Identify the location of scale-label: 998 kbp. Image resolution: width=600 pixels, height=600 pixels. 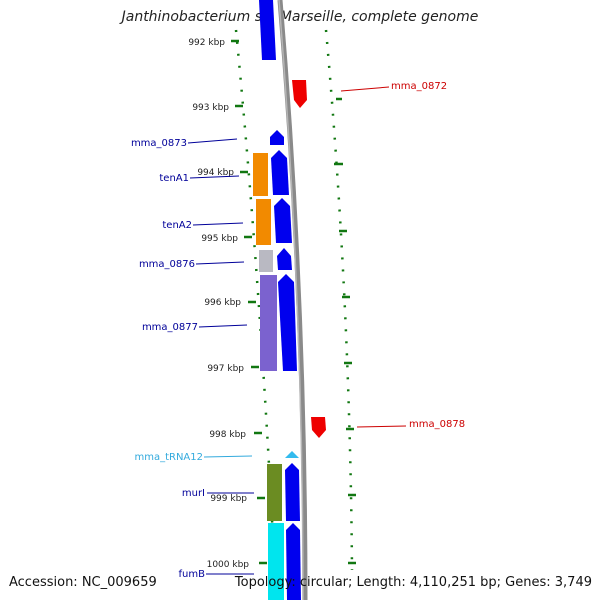
(227, 435).